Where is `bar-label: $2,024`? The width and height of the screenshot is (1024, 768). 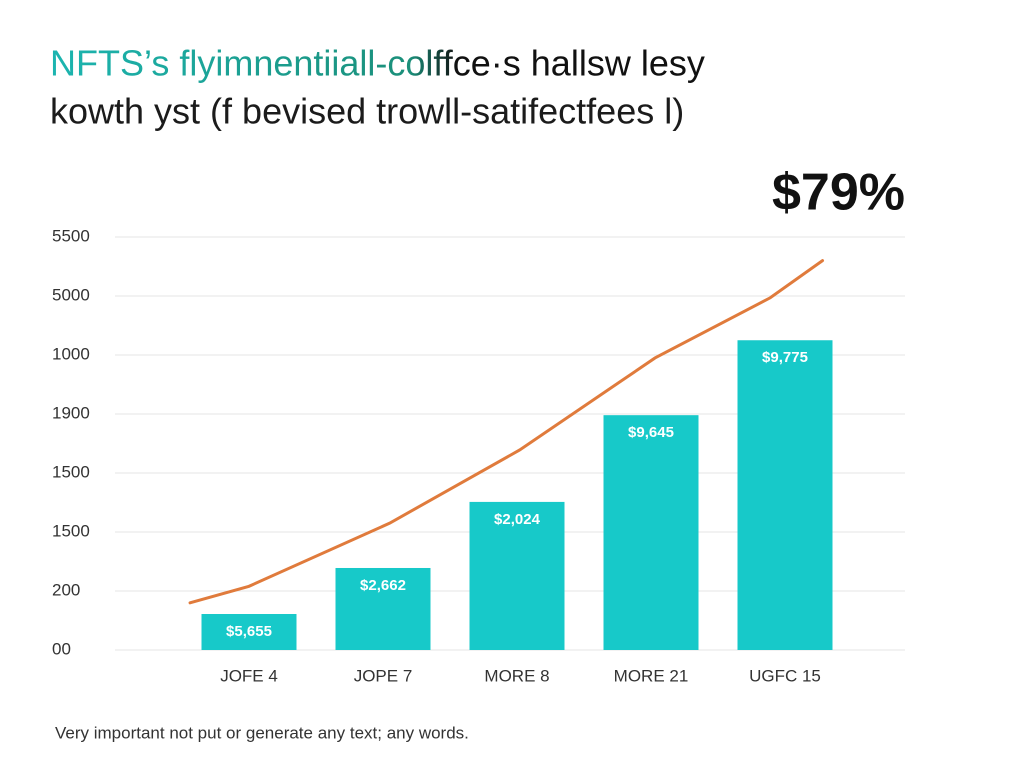
bar-label: $2,024 is located at coordinates (517, 519).